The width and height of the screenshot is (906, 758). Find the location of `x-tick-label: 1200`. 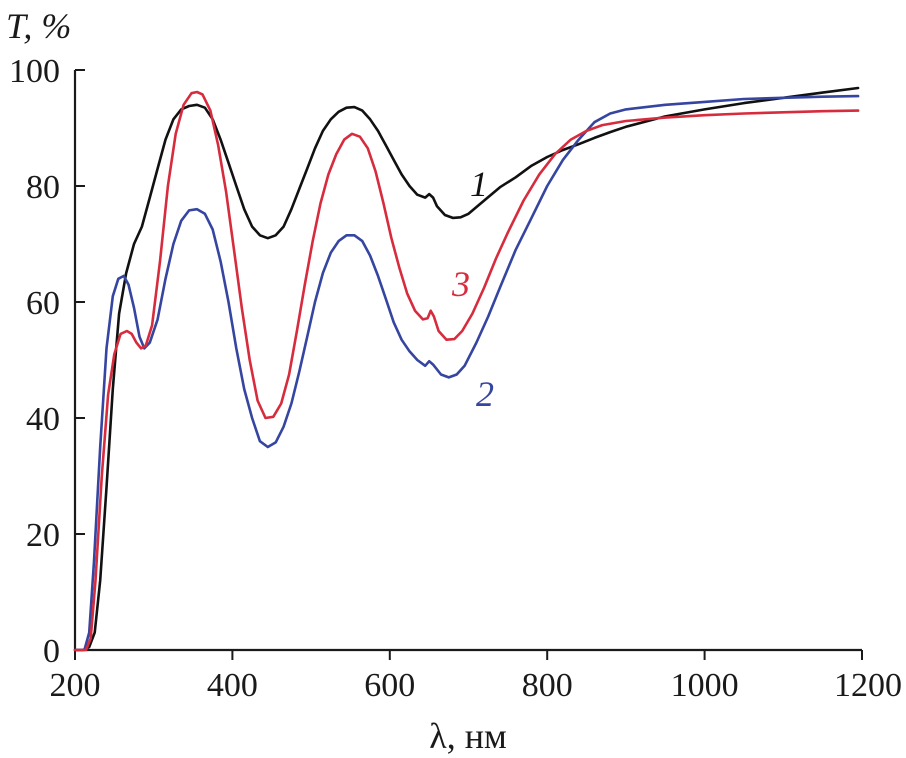

x-tick-label: 1200 is located at coordinates (868, 685).